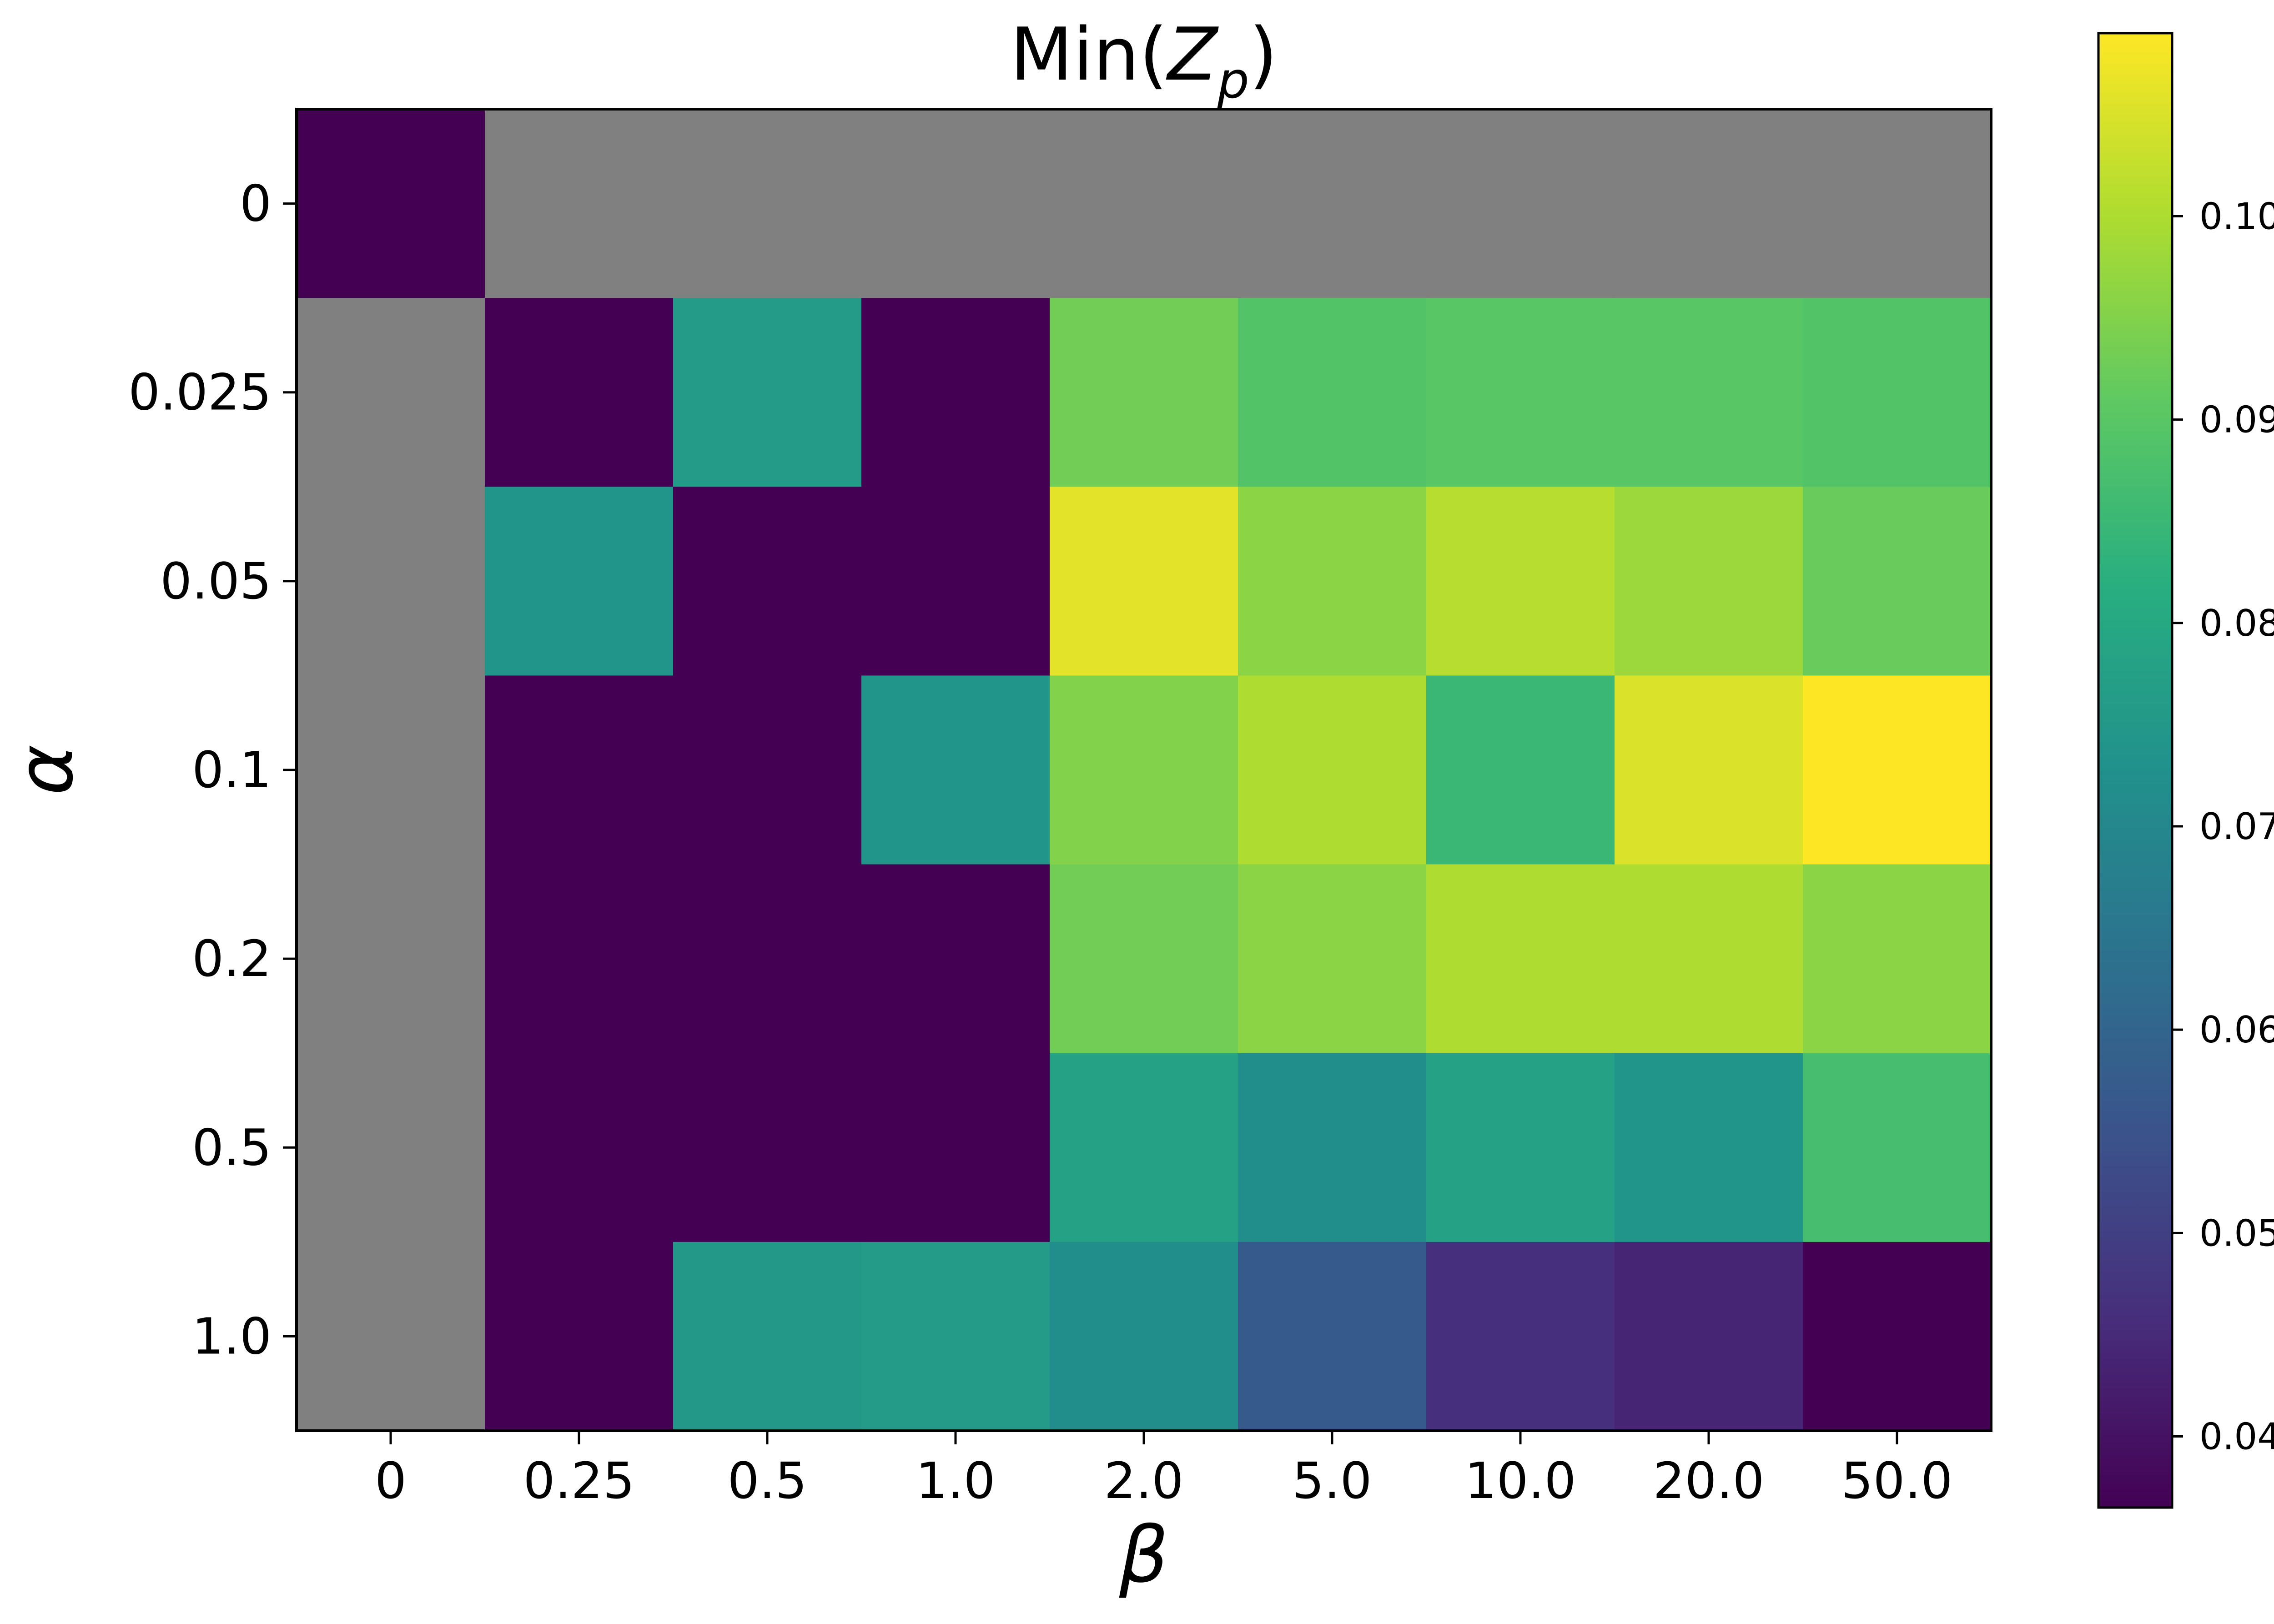 Image resolution: width=2274 pixels, height=1624 pixels. I want to click on chart-title-var: Z, so click(1192, 54).